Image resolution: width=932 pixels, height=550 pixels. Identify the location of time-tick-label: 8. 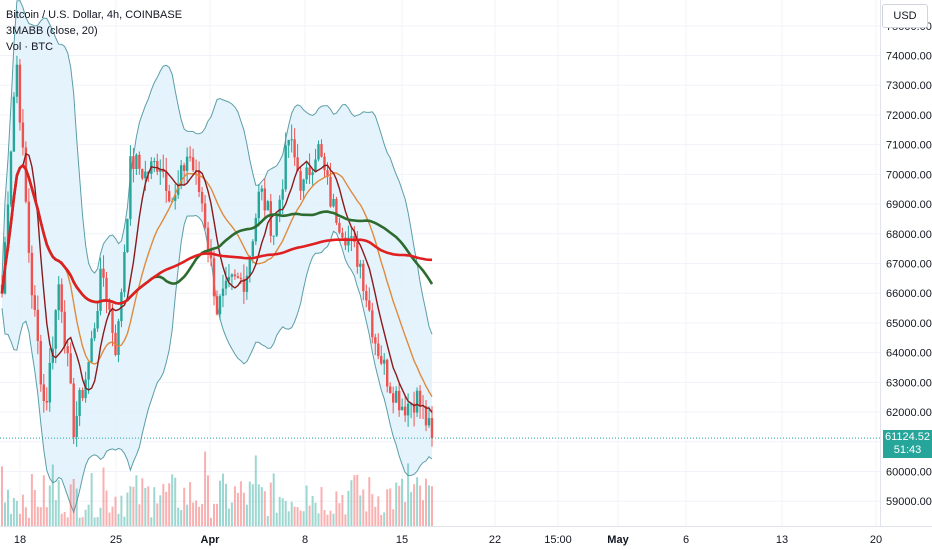
(305, 540).